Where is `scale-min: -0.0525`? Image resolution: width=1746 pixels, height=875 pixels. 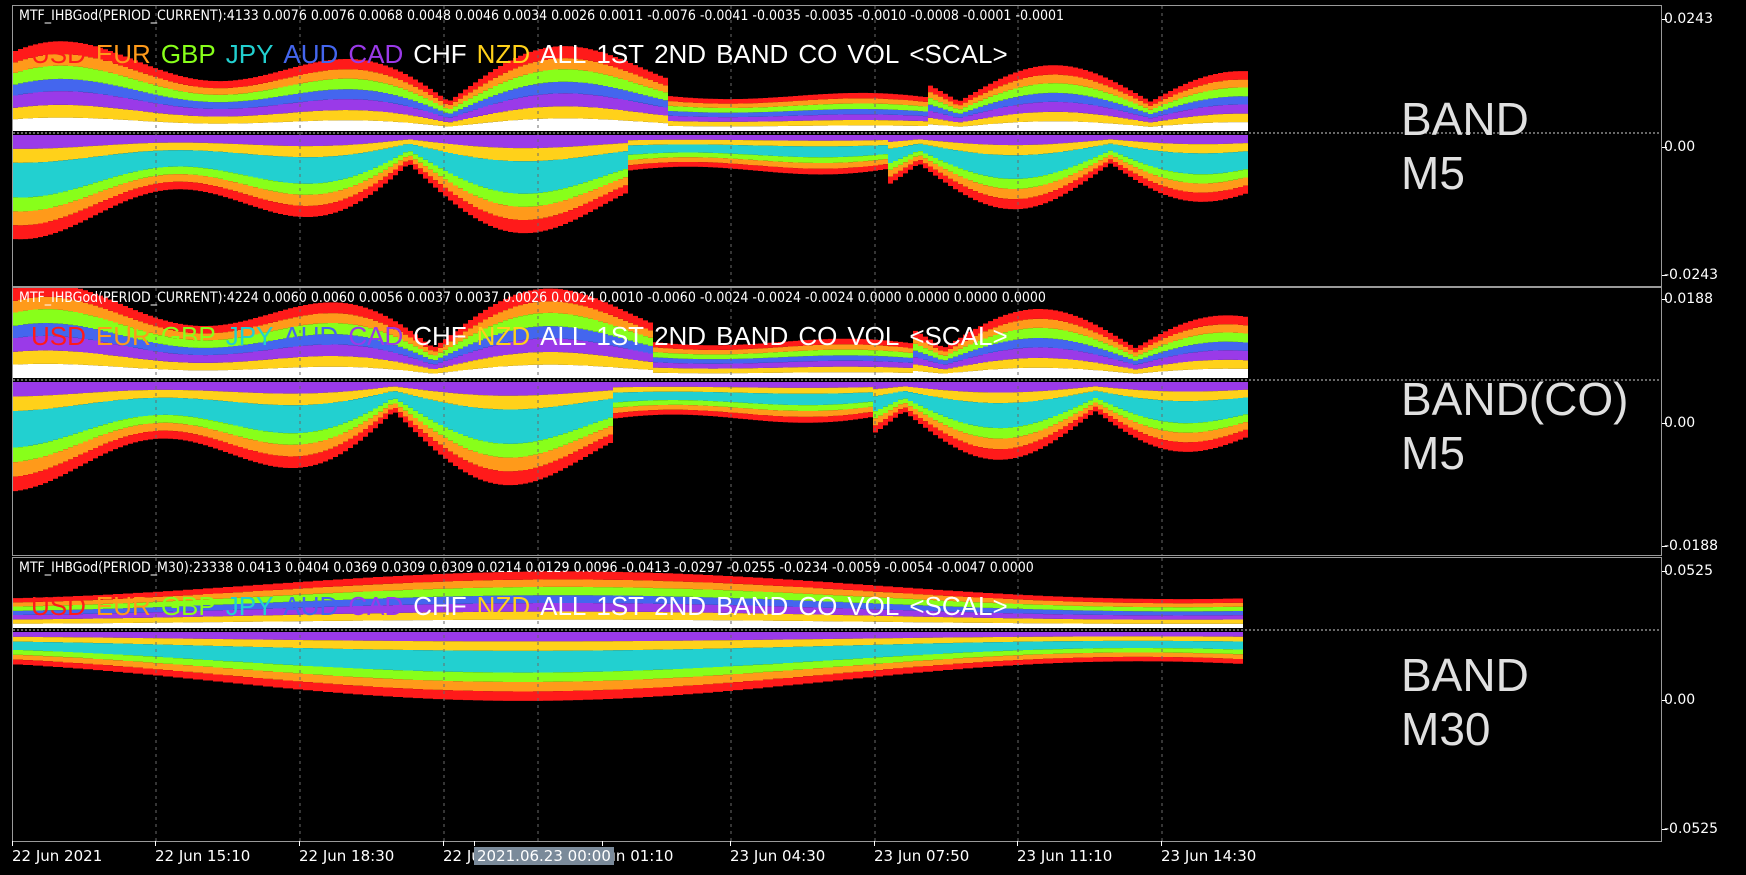
scale-min: -0.0525 is located at coordinates (1691, 829).